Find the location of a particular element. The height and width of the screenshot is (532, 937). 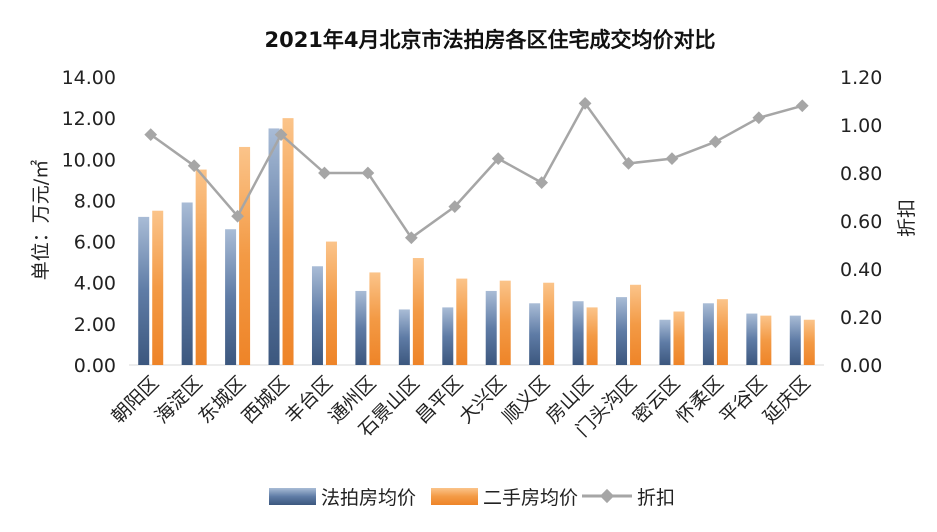

y2-tick-label: 1.00 is located at coordinates (861, 126).